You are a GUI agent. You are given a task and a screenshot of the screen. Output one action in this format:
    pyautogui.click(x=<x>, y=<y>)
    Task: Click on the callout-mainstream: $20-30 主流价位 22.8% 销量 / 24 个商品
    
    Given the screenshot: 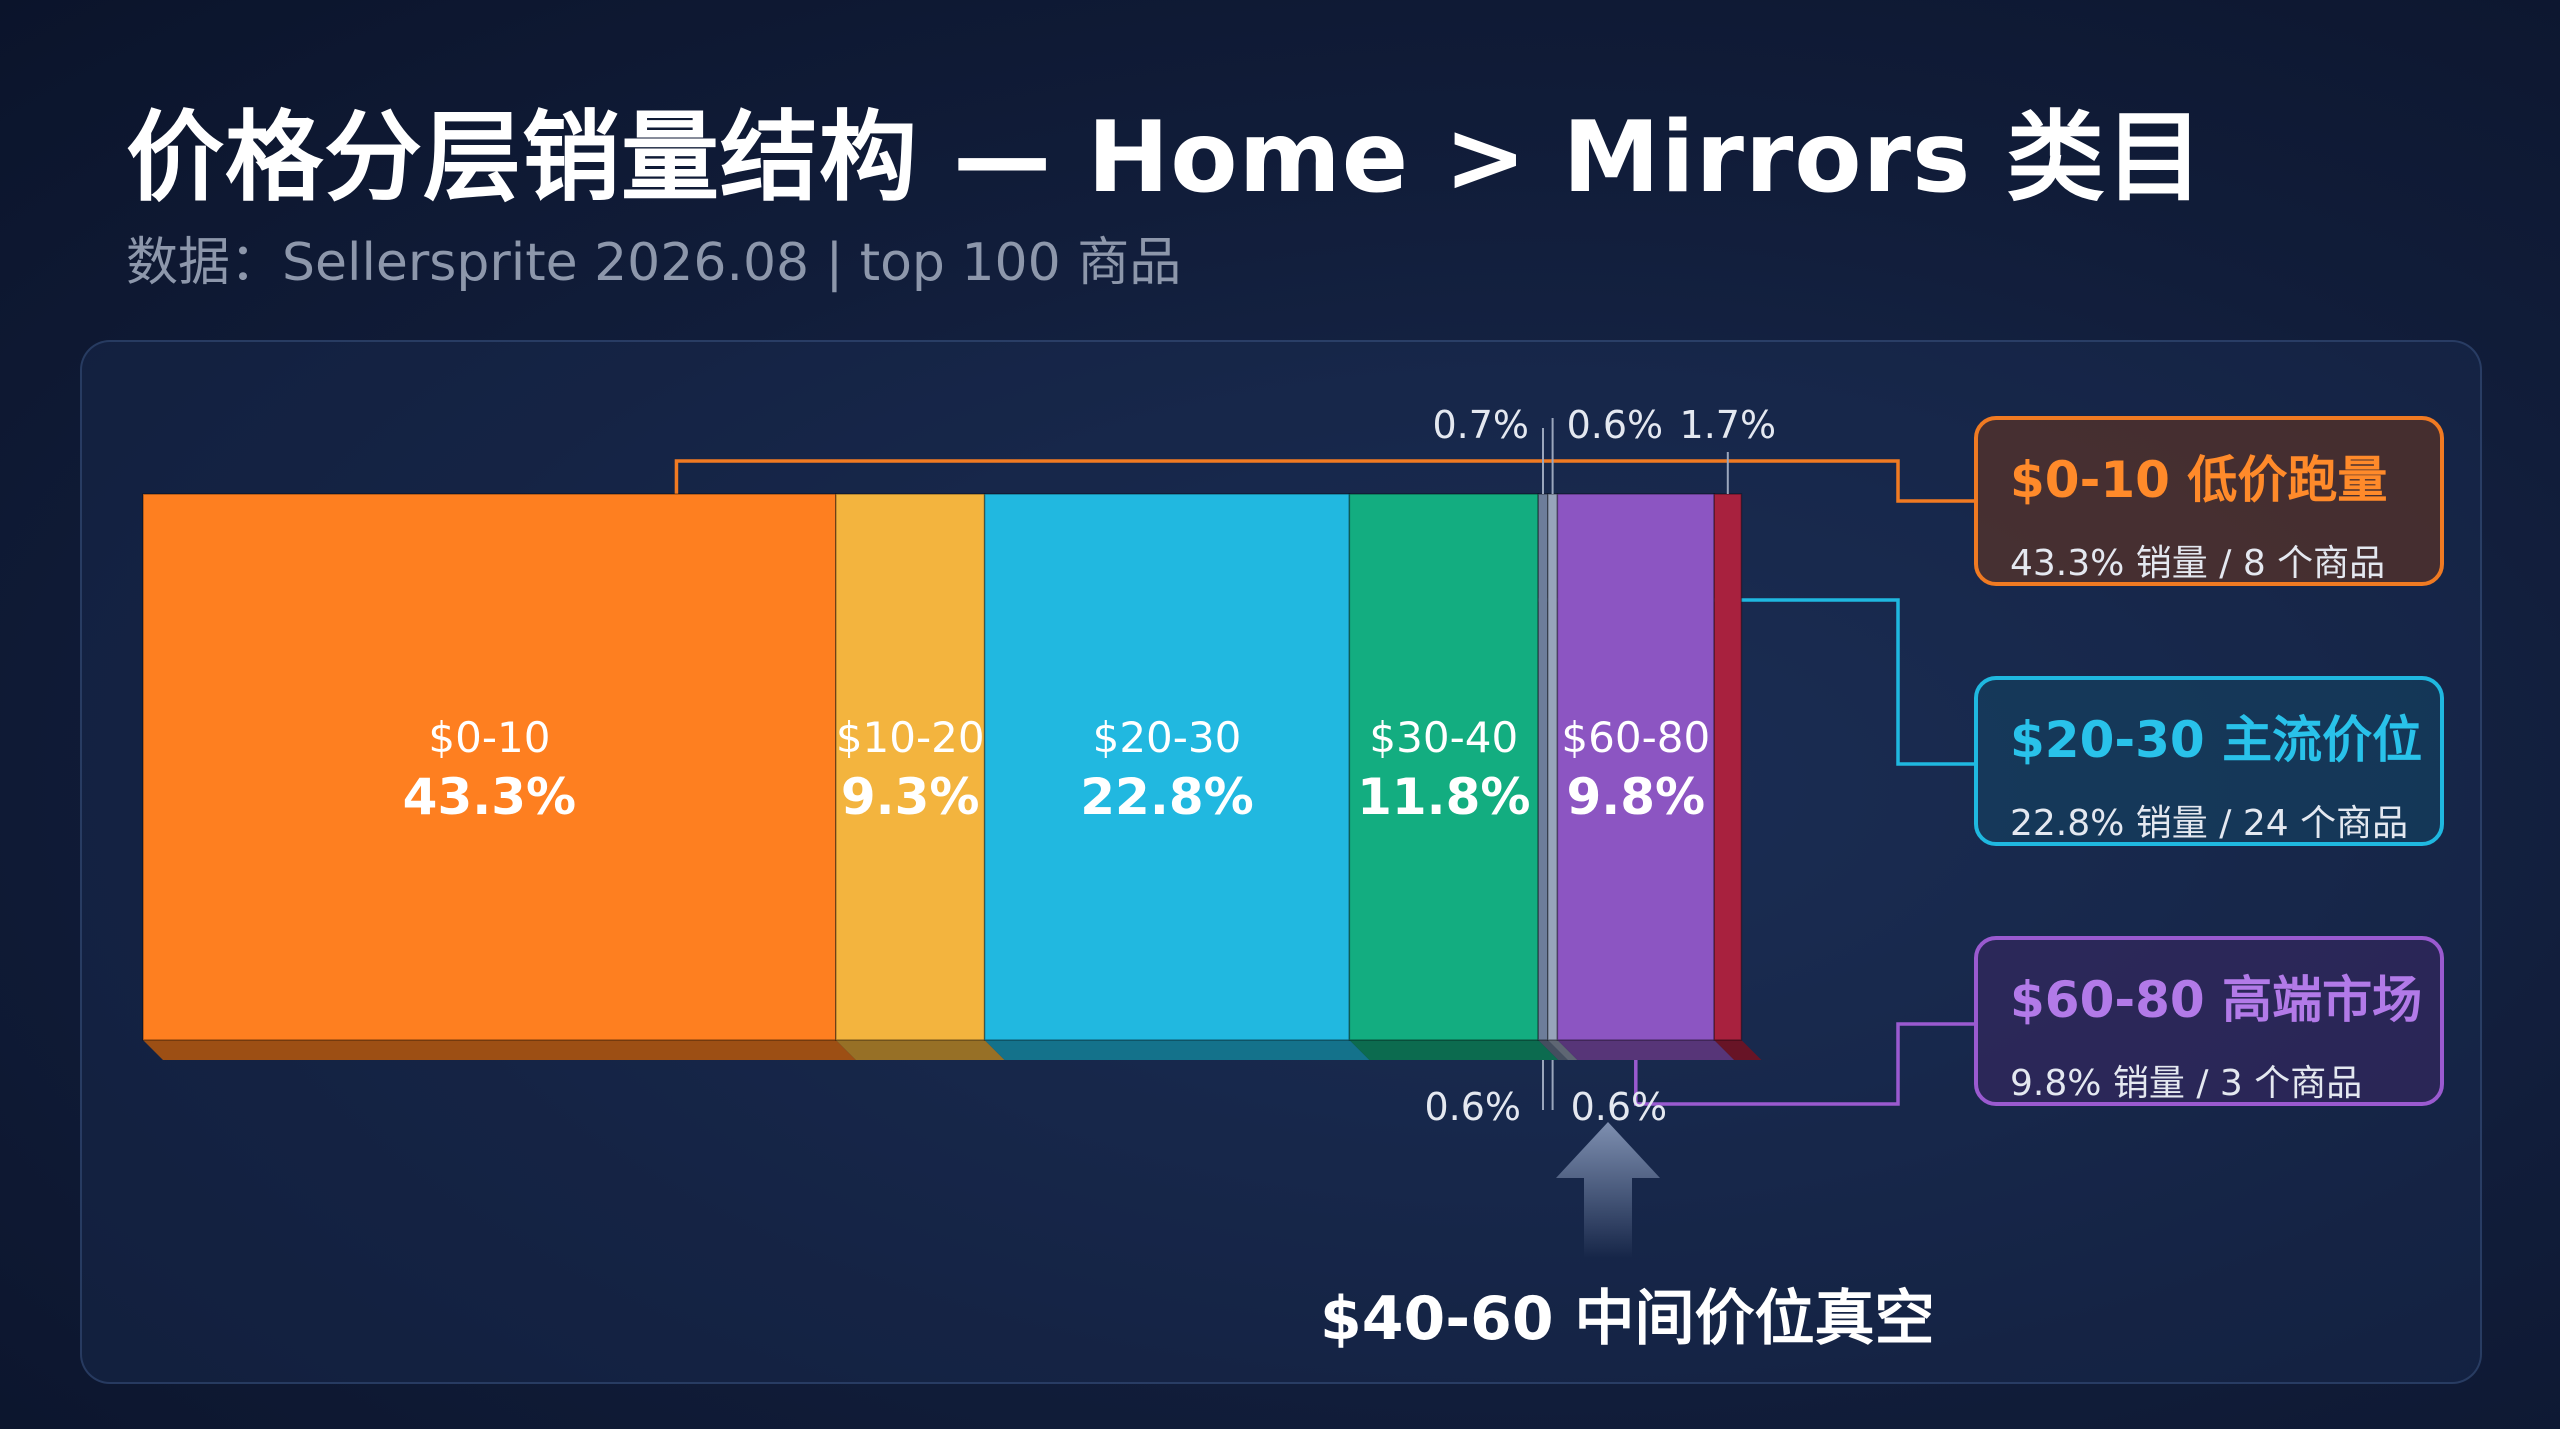 What is the action you would take?
    pyautogui.click(x=2209, y=761)
    